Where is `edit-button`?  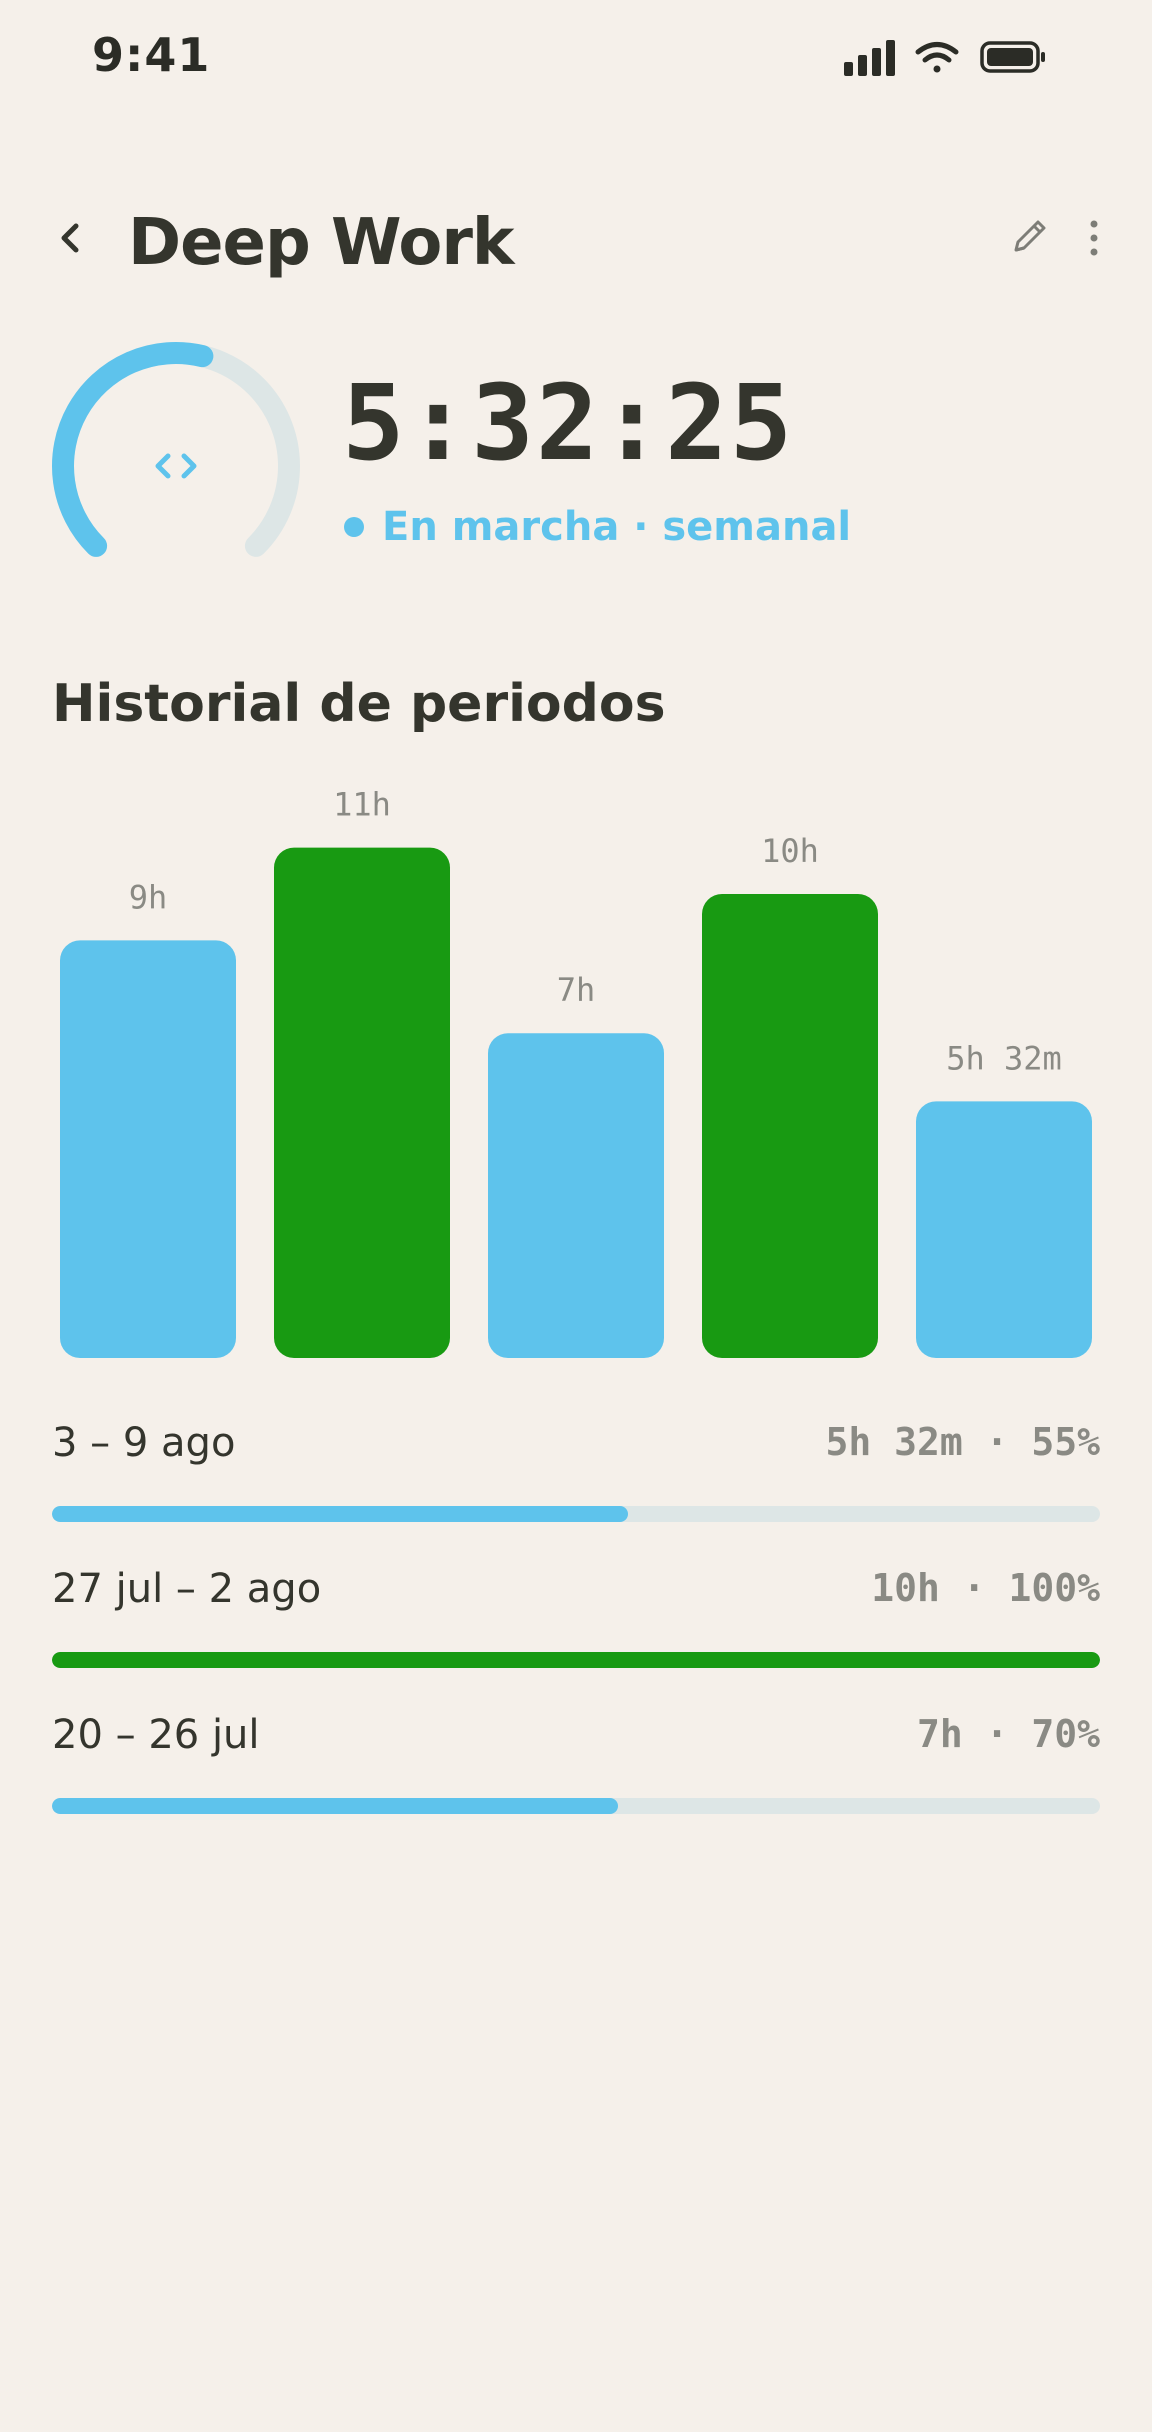 edit-button is located at coordinates (1029, 237).